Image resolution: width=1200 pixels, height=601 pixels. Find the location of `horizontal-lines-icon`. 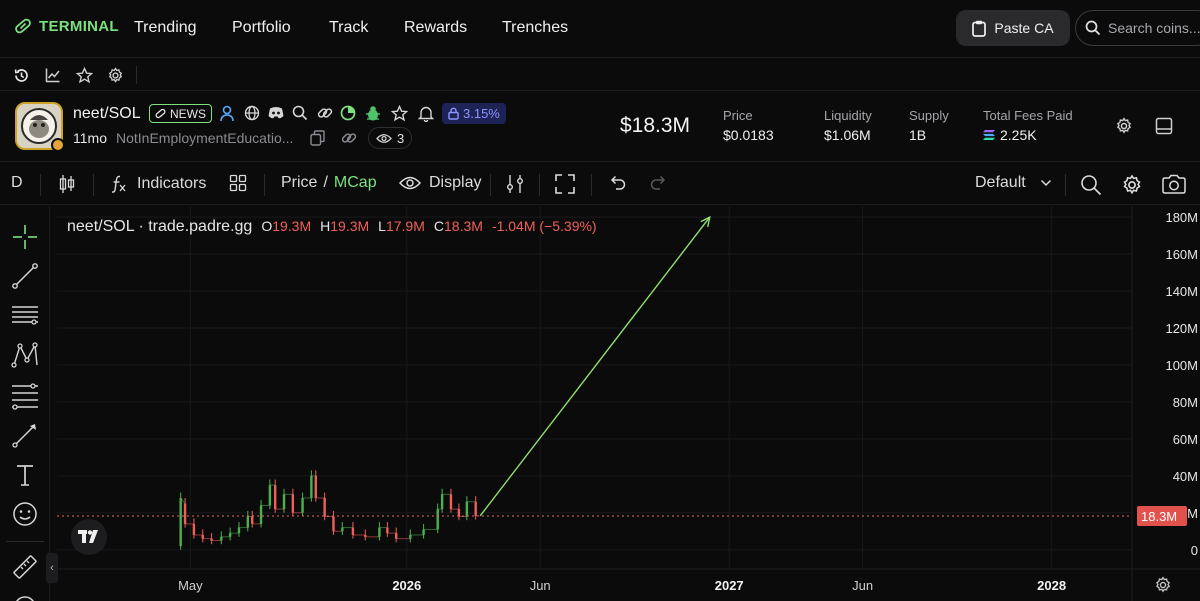

horizontal-lines-icon is located at coordinates (25, 315).